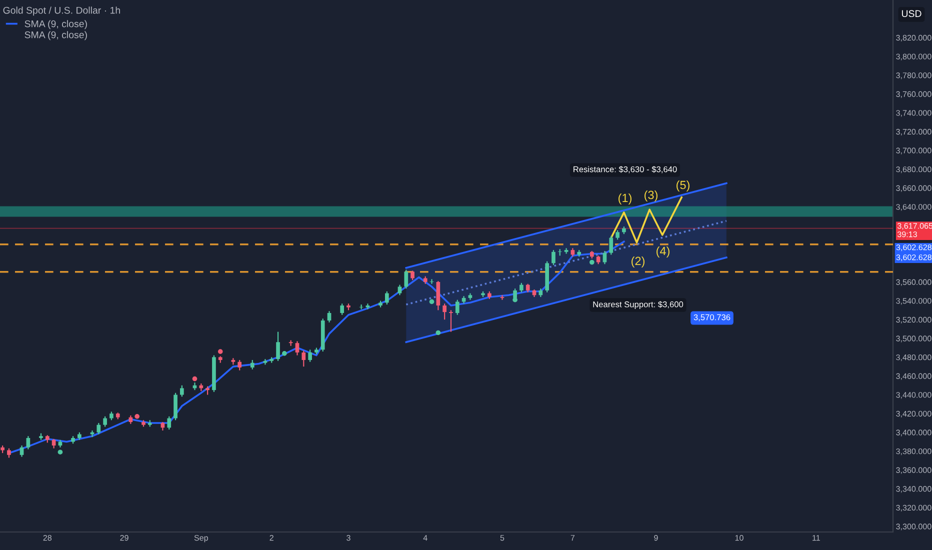 The image size is (932, 550). I want to click on x-tick-label: Sep, so click(201, 538).